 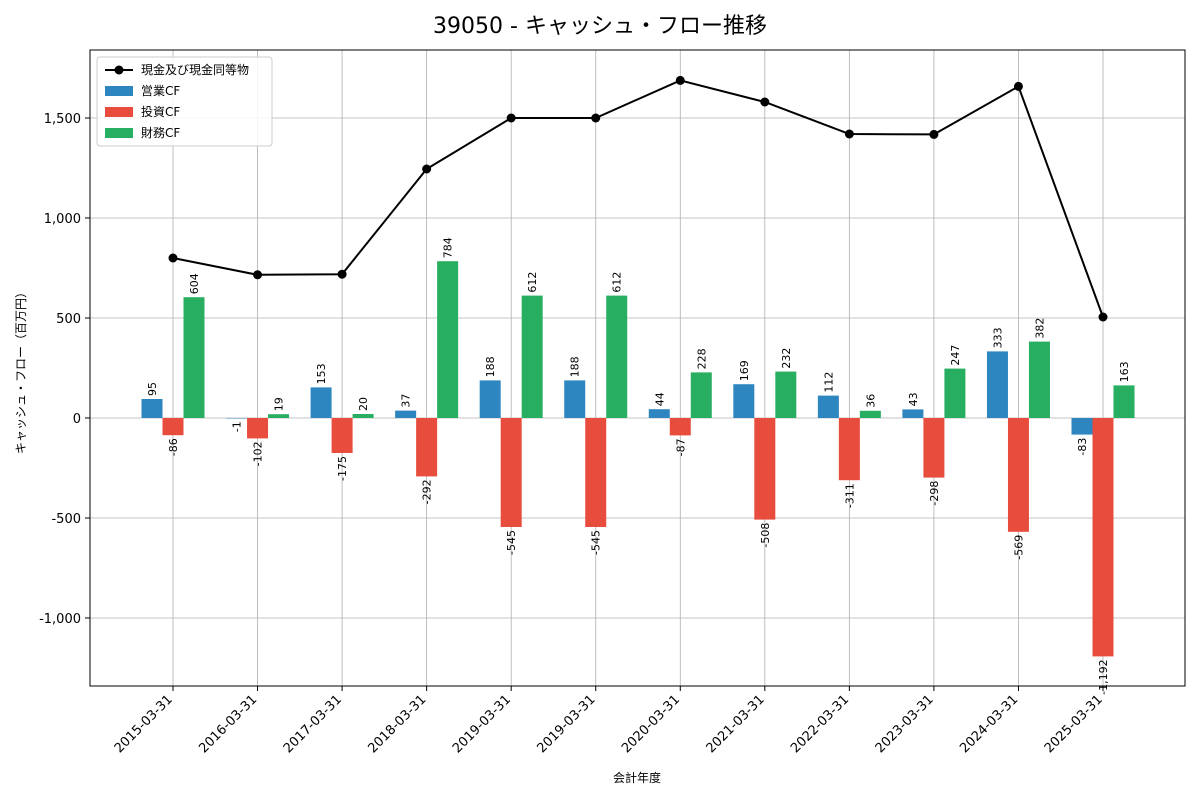 I want to click on bar-value-label: 169, so click(x=744, y=370).